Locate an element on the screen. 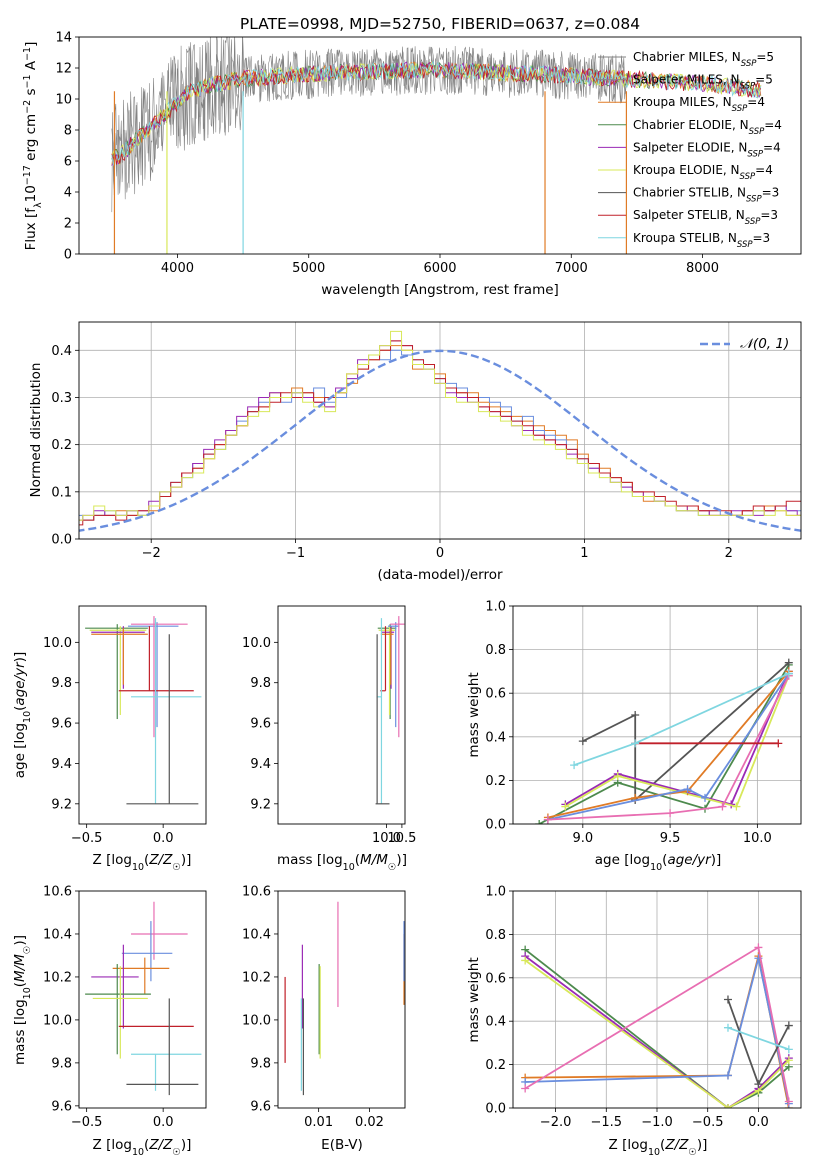  tick-label-y: 12 is located at coordinates (63, 69).